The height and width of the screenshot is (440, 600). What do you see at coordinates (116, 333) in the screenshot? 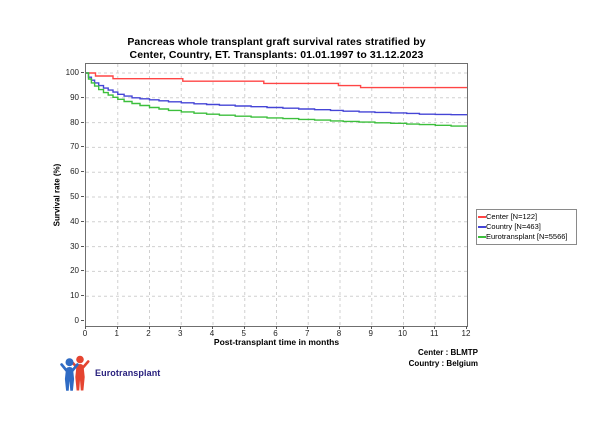
I see `x-tick-label: 1` at bounding box center [116, 333].